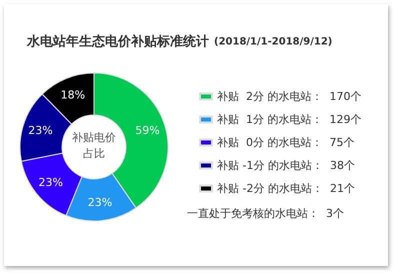 The width and height of the screenshot is (394, 273). I want to click on legend-label: 补贴 0分 的水电站： 75个, so click(285, 142).